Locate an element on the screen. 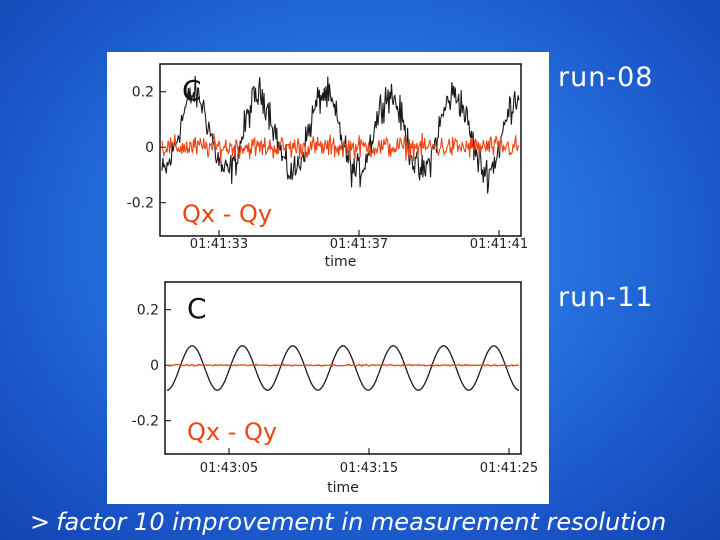  x-tick-label: 01:41:25 is located at coordinates (509, 468).